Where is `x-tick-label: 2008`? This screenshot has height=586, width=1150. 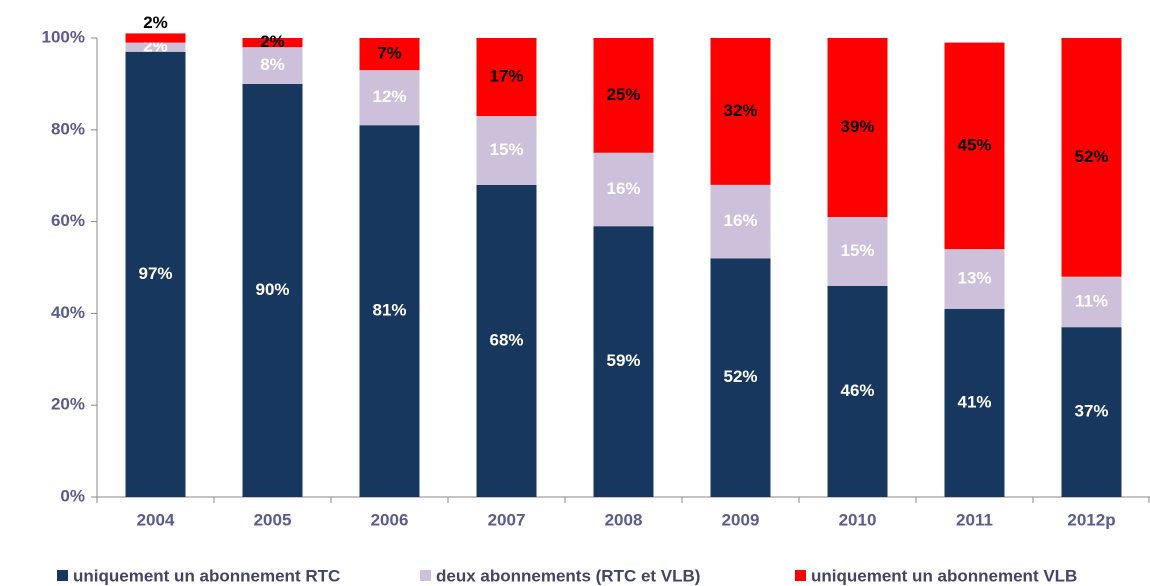
x-tick-label: 2008 is located at coordinates (624, 519).